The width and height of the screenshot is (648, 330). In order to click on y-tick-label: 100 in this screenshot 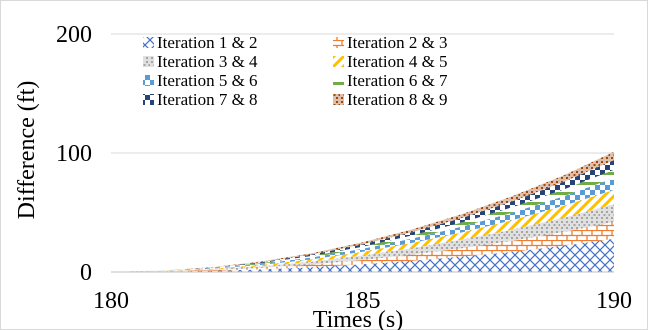, I will do `click(74, 154)`.